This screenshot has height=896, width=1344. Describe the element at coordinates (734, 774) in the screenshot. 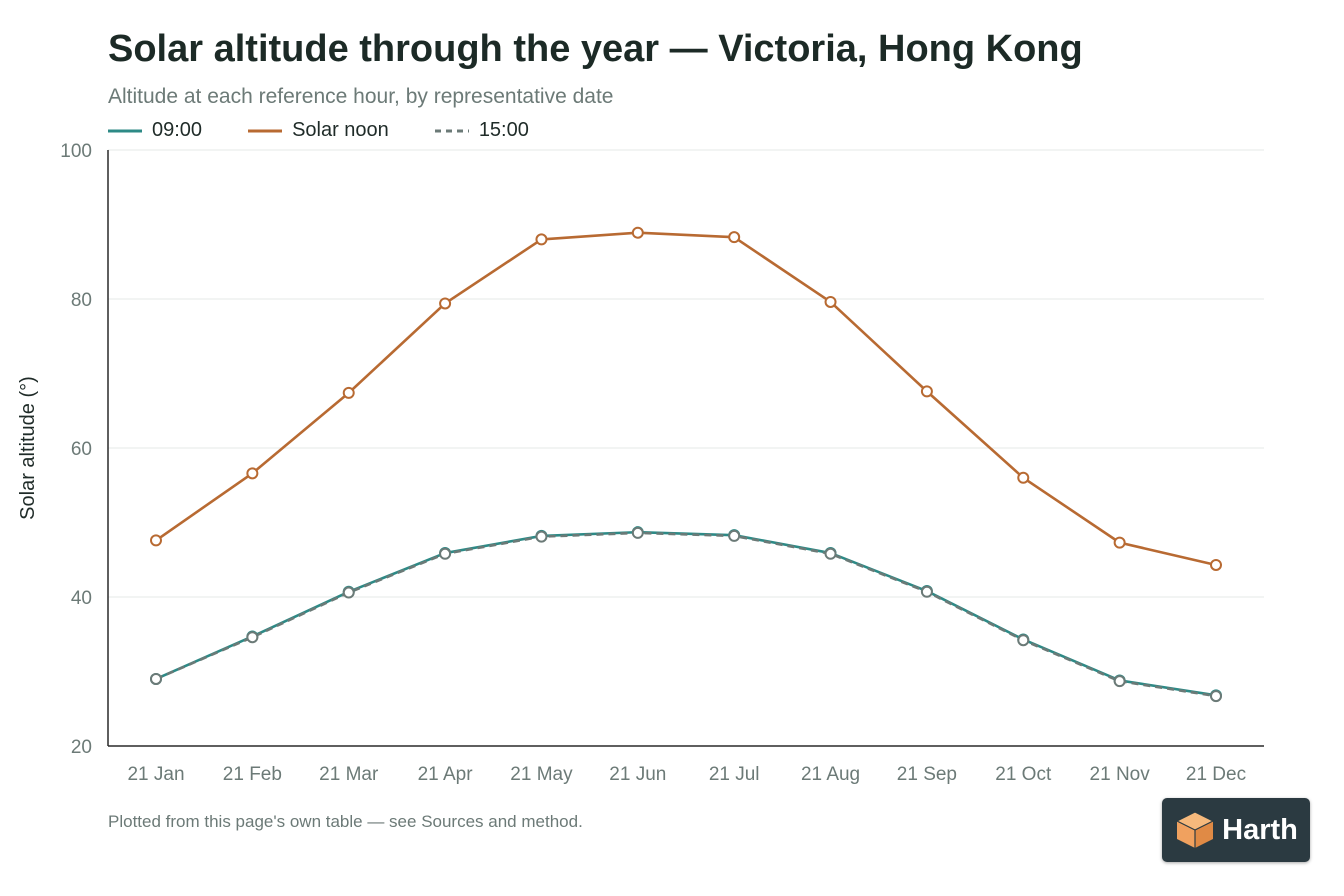

I see `x-tick-label-6: 21 Jul` at that location.